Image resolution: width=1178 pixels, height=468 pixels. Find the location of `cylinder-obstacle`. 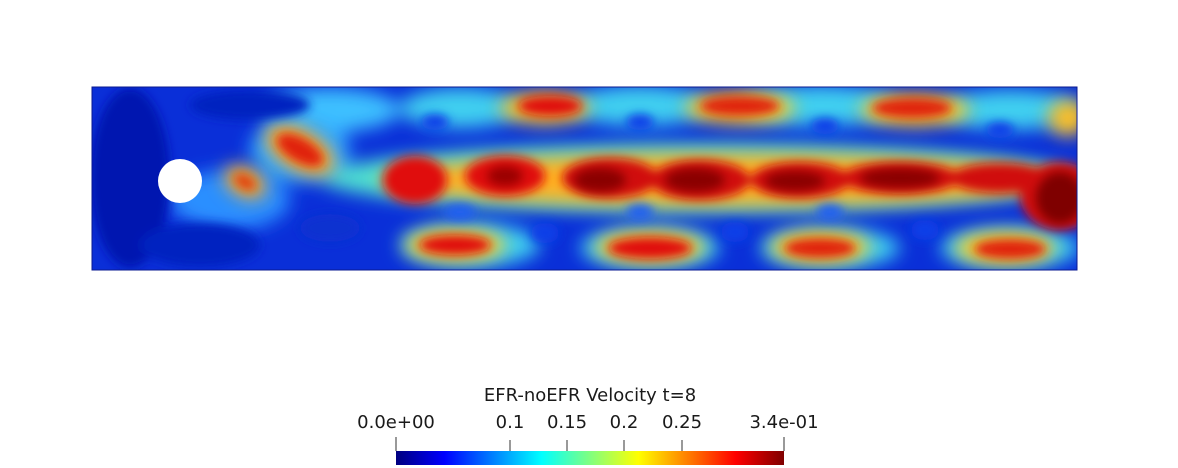

cylinder-obstacle is located at coordinates (180, 181).